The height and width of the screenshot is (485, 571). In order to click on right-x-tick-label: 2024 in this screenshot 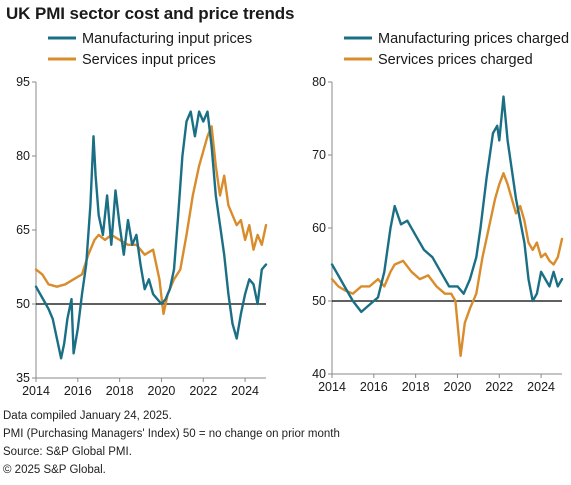, I will do `click(541, 387)`.